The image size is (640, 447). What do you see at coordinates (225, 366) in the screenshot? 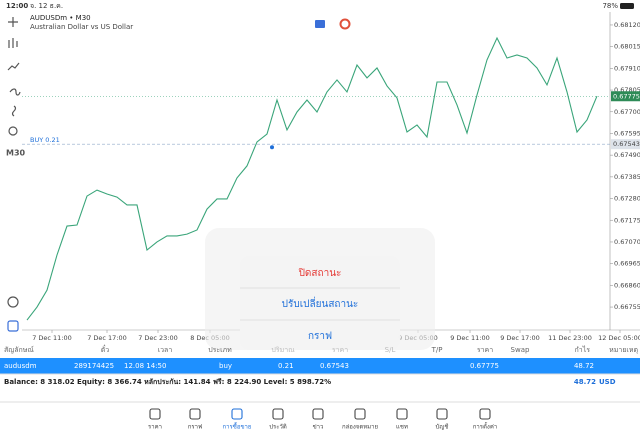
I see `cell-type: buy` at bounding box center [225, 366].